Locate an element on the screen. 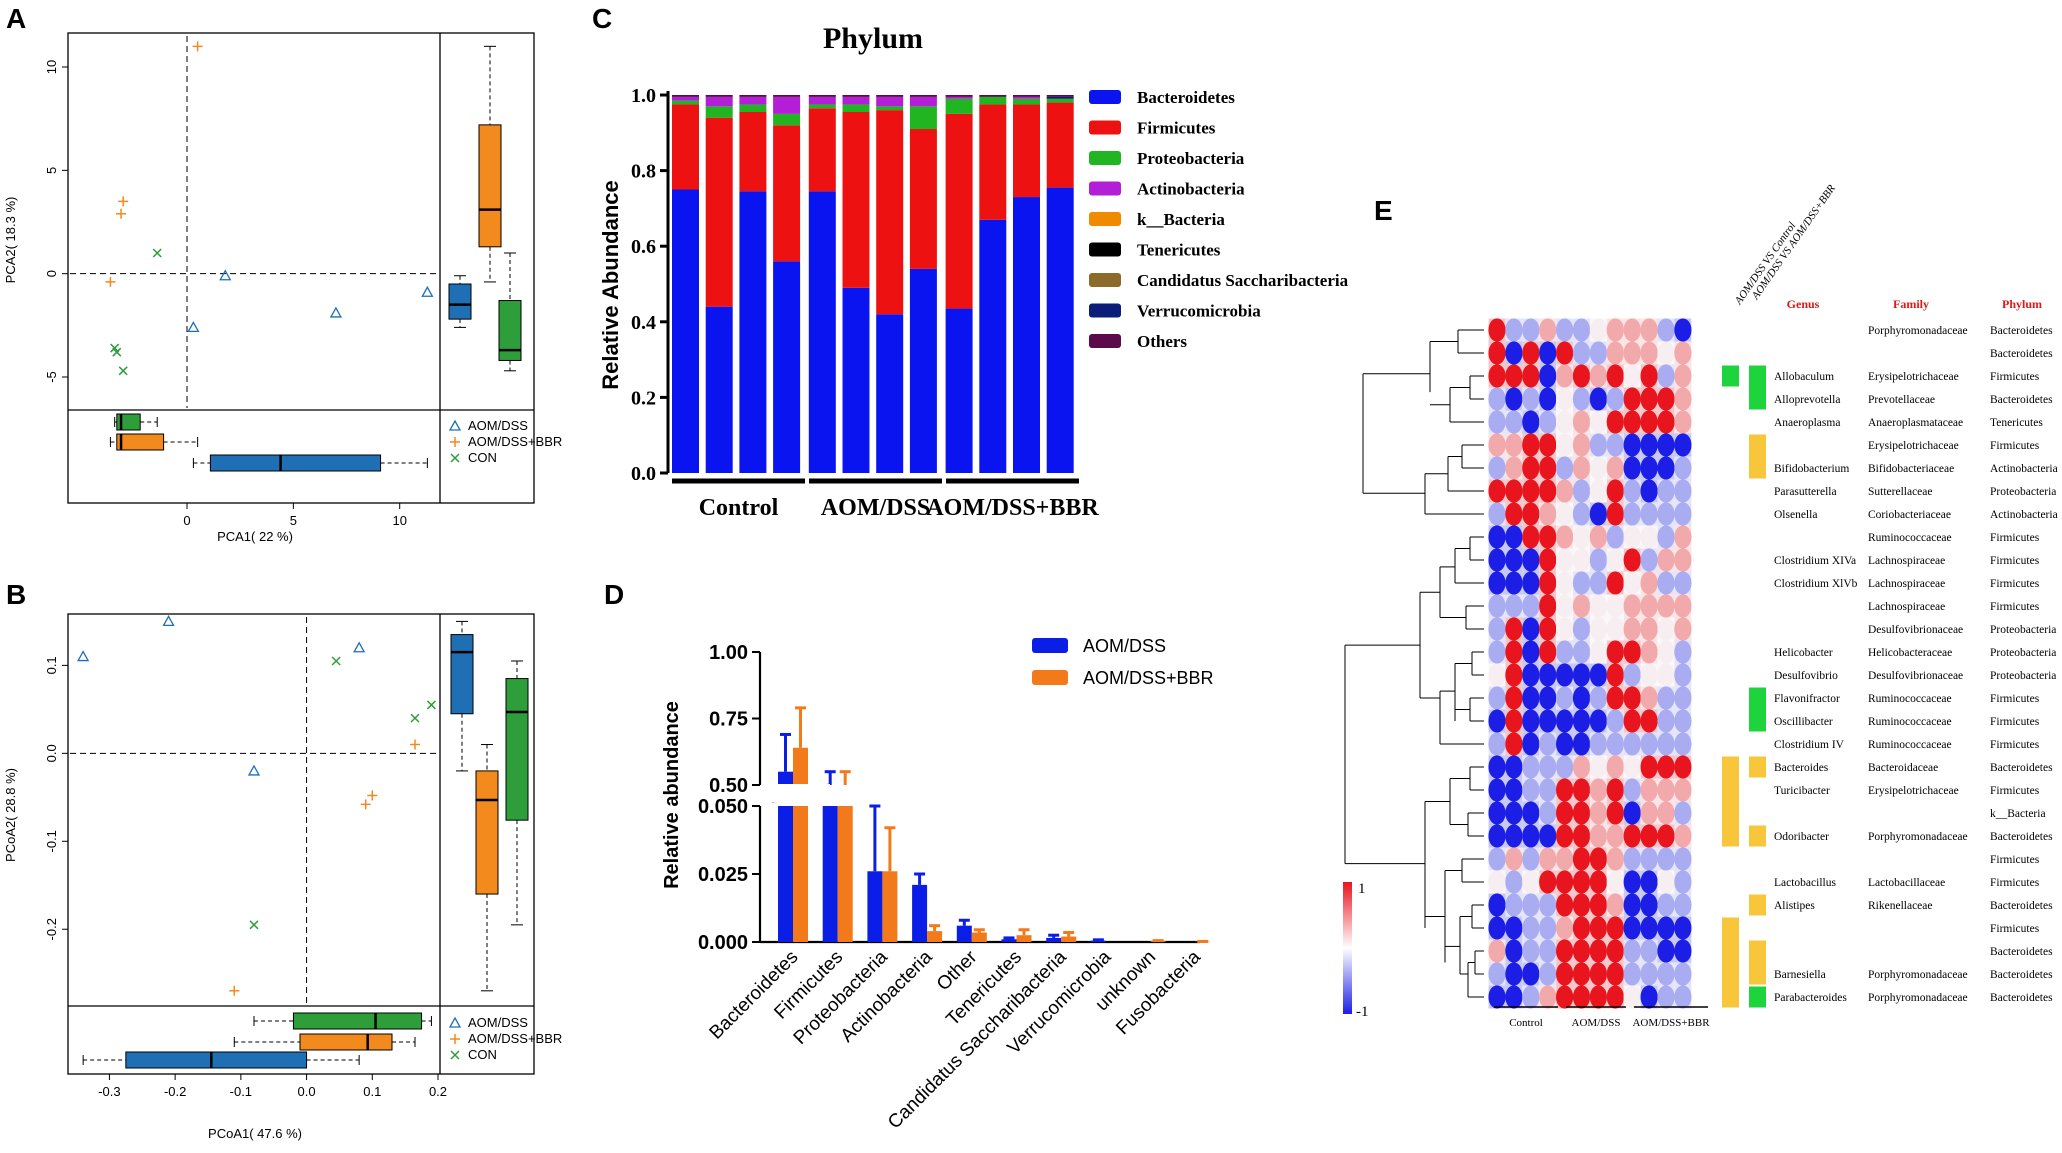 The image size is (2062, 1153). color-scale-max: 1 is located at coordinates (1362, 889).